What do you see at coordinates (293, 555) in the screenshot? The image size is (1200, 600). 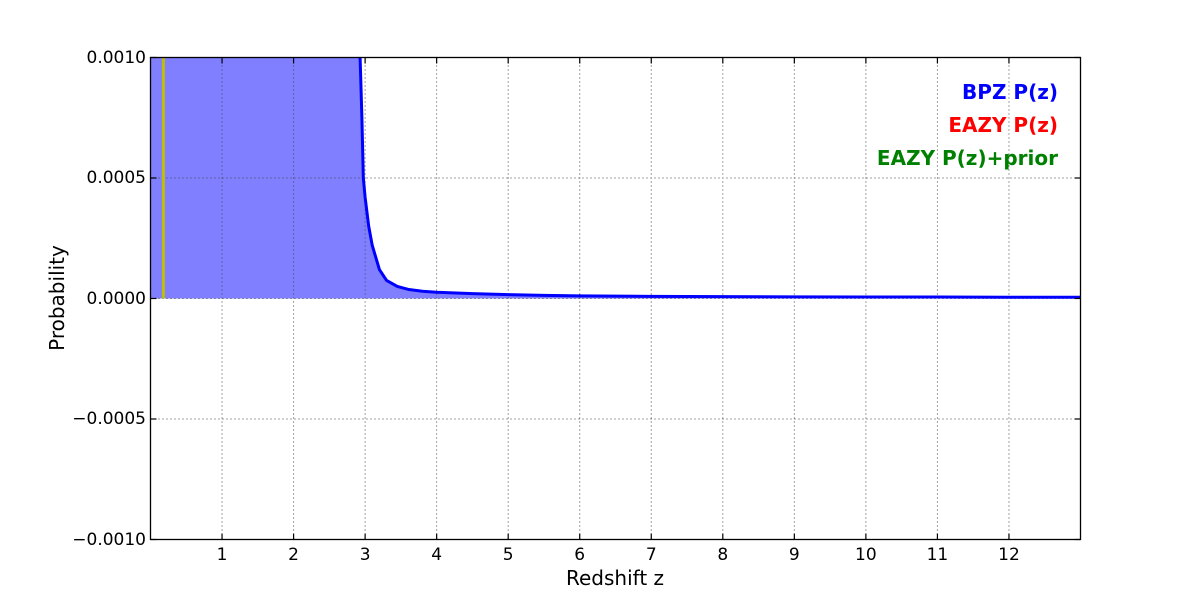 I see `x-tick-label: 2` at bounding box center [293, 555].